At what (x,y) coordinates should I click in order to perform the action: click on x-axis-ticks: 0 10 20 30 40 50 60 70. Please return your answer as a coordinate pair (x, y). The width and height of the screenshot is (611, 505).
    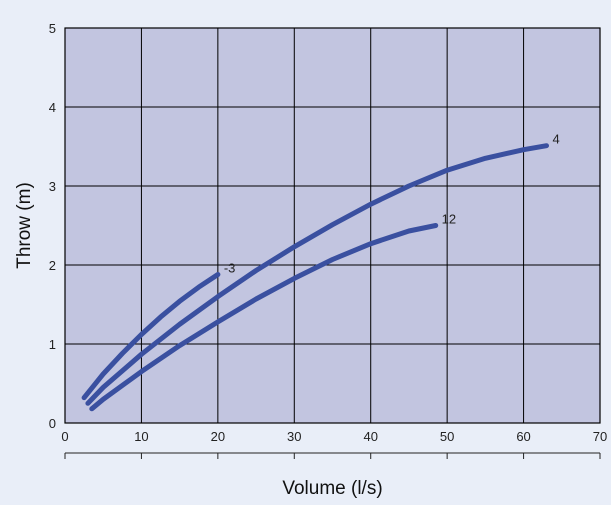
    Looking at the image, I should click on (334, 444).